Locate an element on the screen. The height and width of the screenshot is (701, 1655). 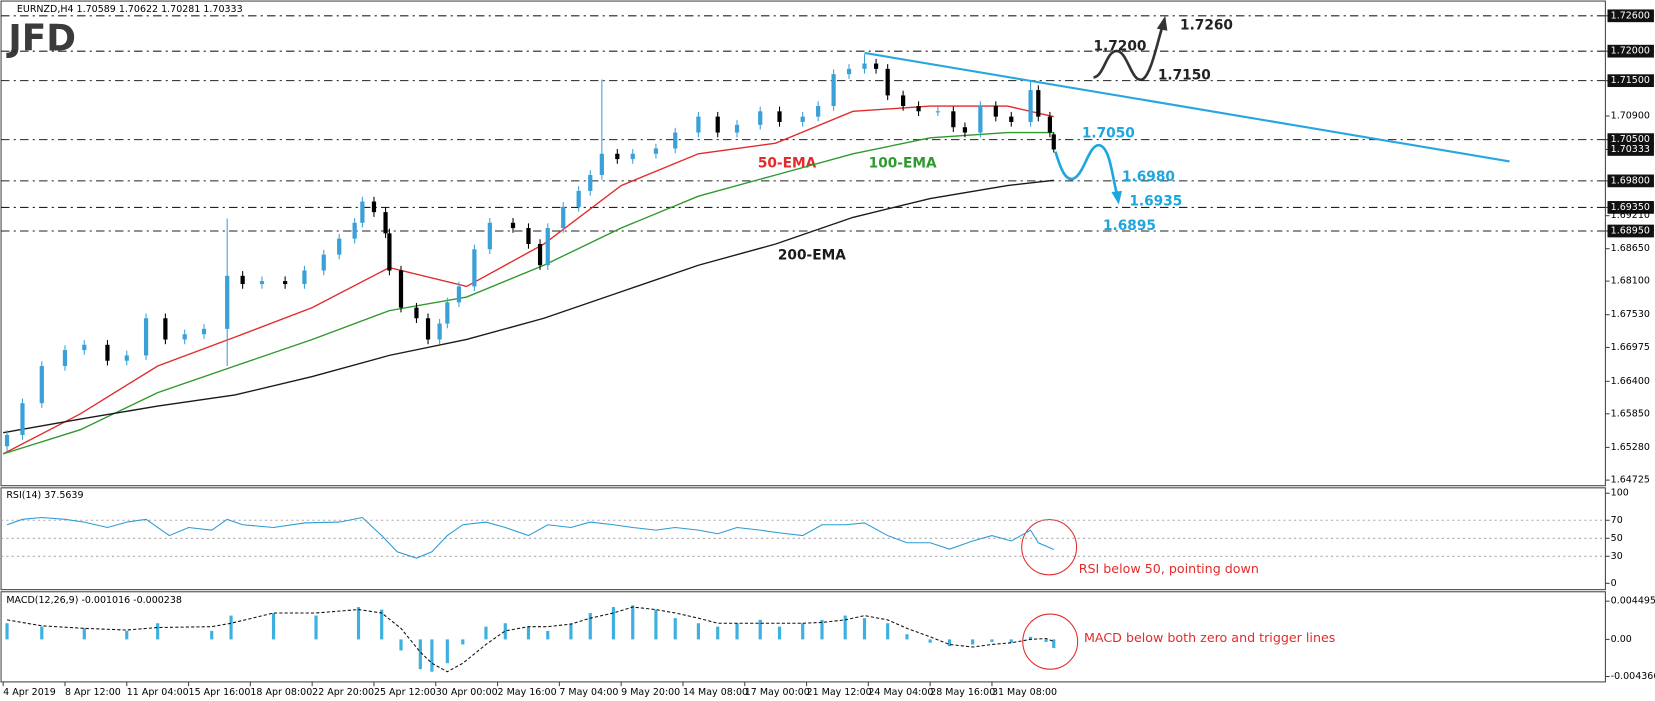
y-tick-label: 1.69800 is located at coordinates (1630, 180).